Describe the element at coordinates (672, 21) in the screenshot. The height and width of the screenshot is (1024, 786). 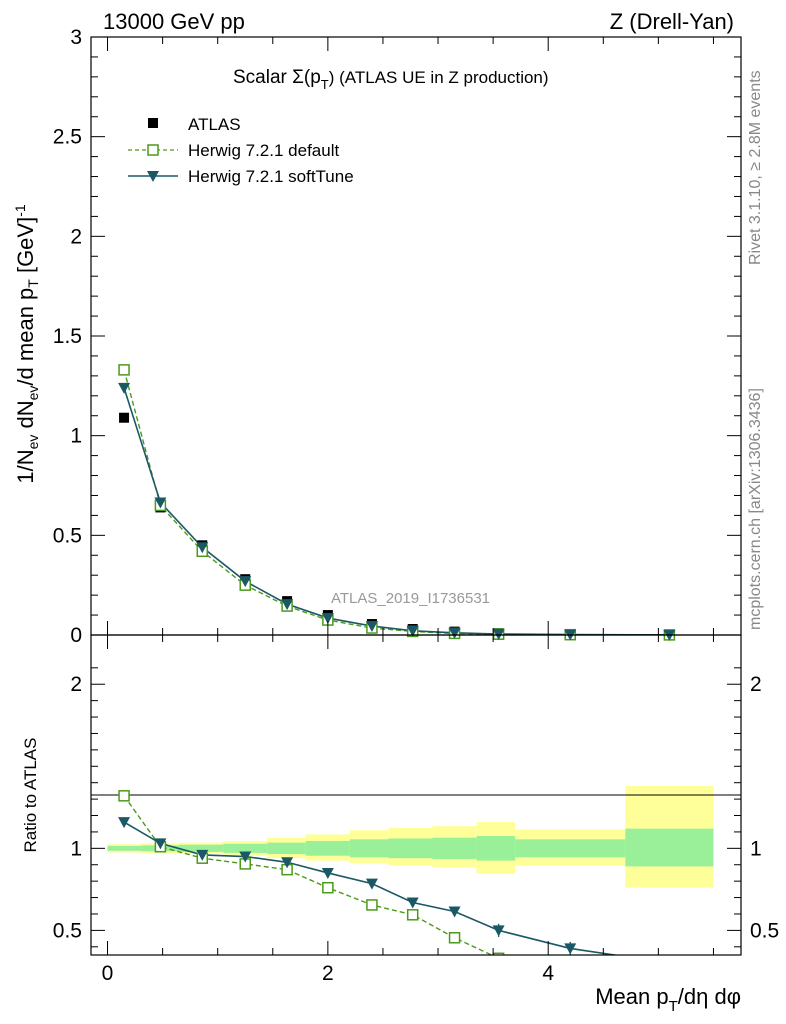
I see `header-process-label: Z (Drell-Yan)` at that location.